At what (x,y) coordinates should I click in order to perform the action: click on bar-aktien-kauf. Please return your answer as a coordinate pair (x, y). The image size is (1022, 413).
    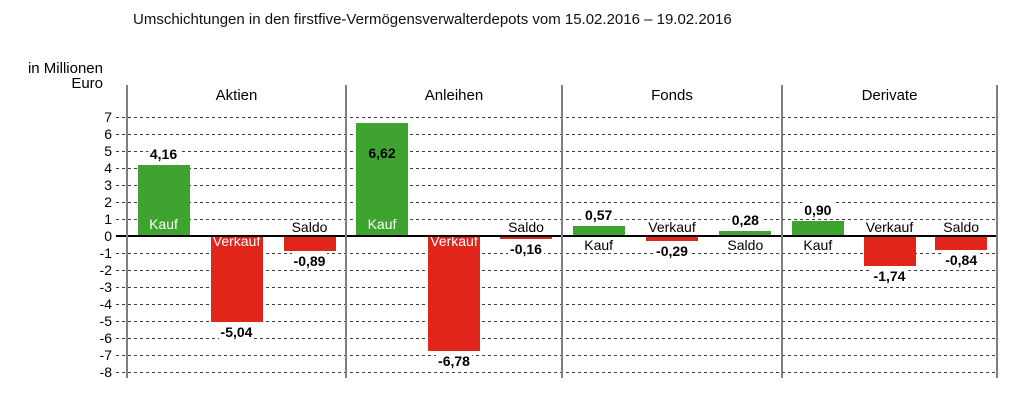
    Looking at the image, I should click on (163, 200).